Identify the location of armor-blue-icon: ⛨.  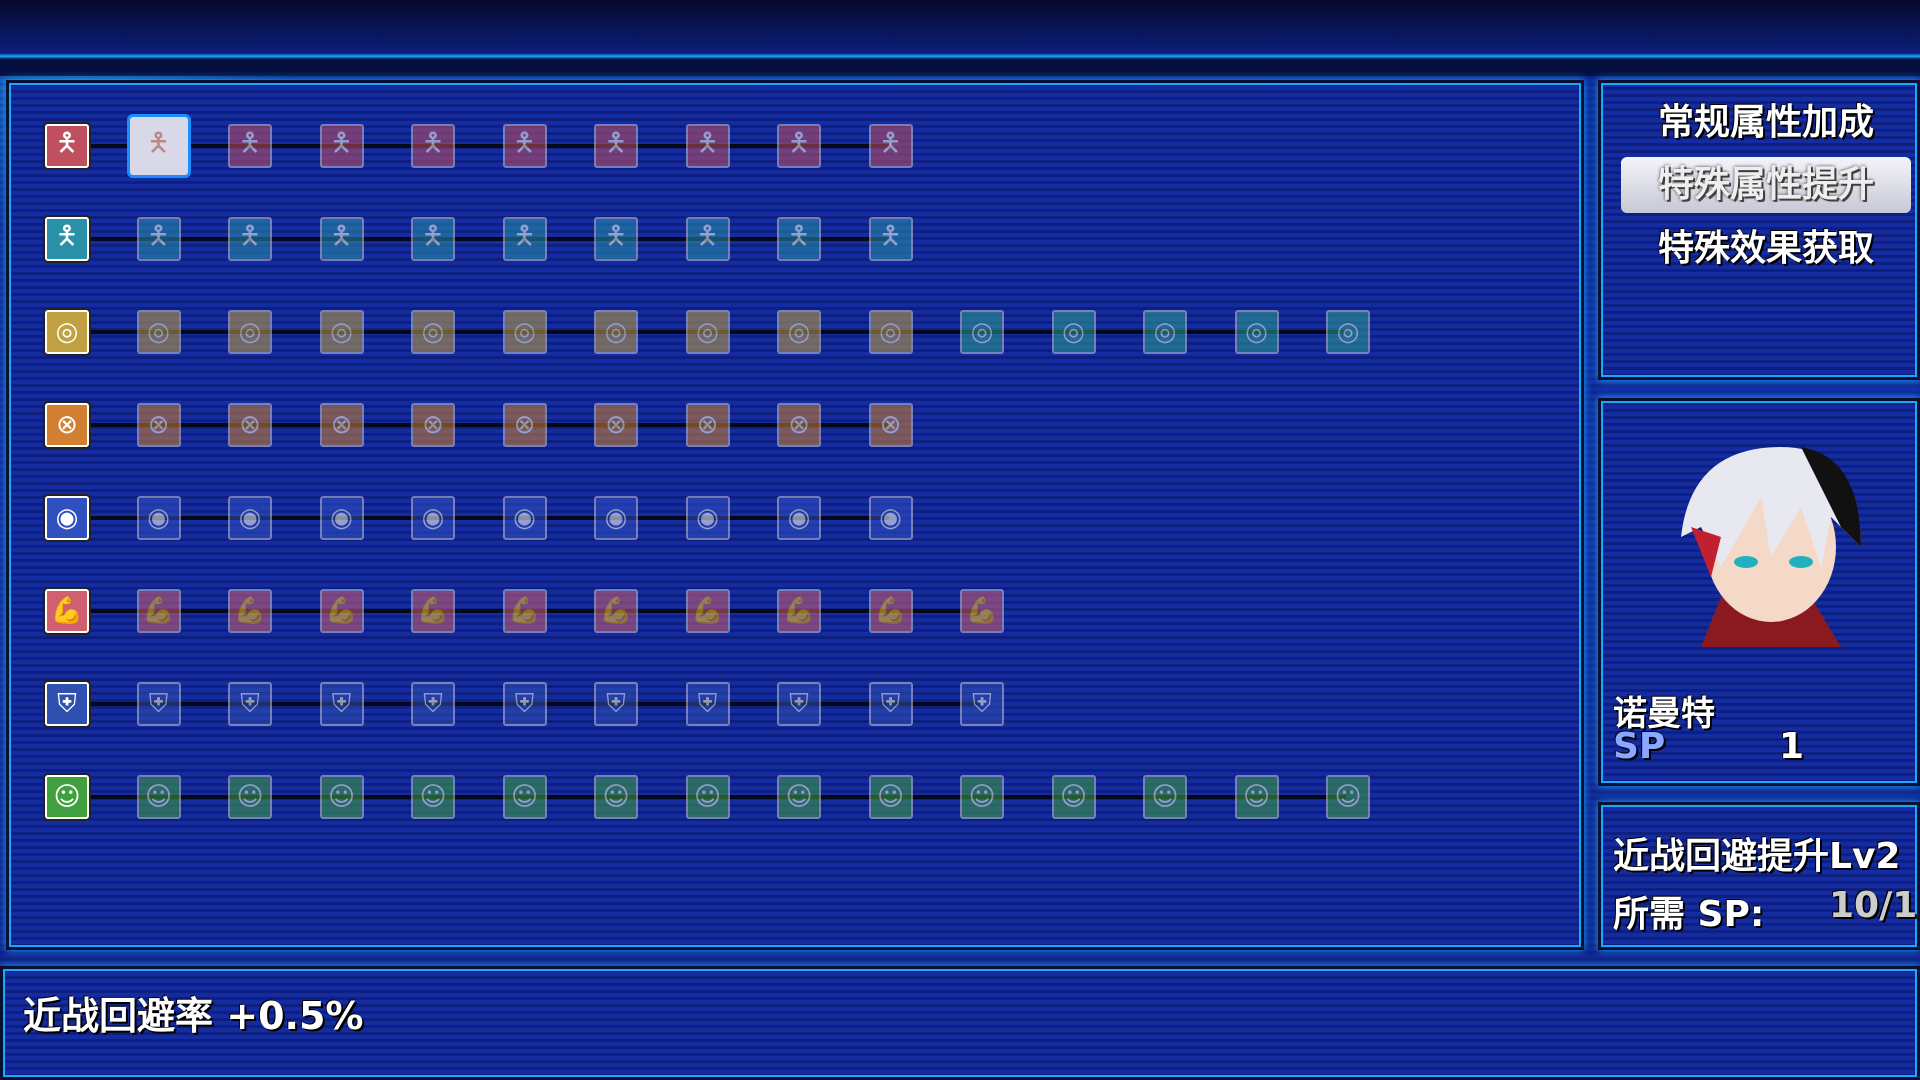
(67, 704).